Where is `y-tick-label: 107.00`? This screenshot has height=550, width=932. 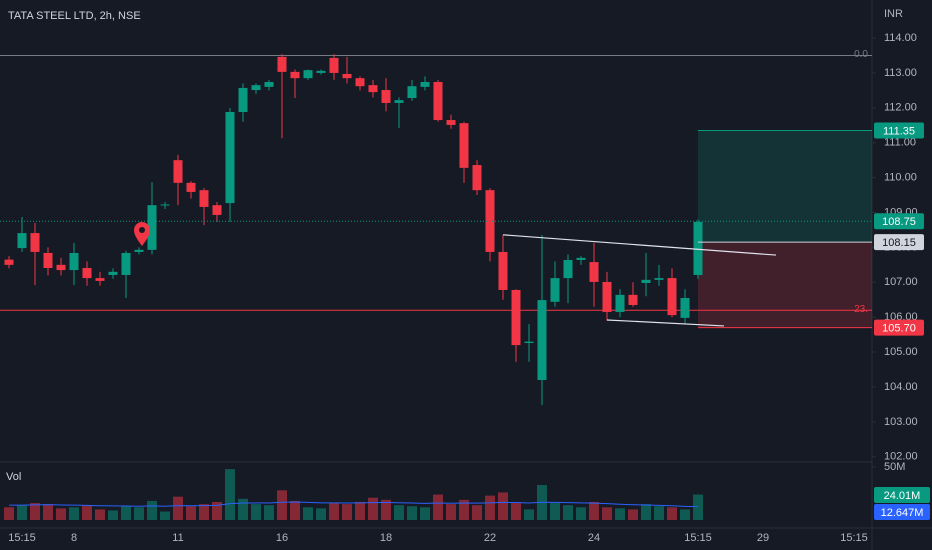 y-tick-label: 107.00 is located at coordinates (901, 282).